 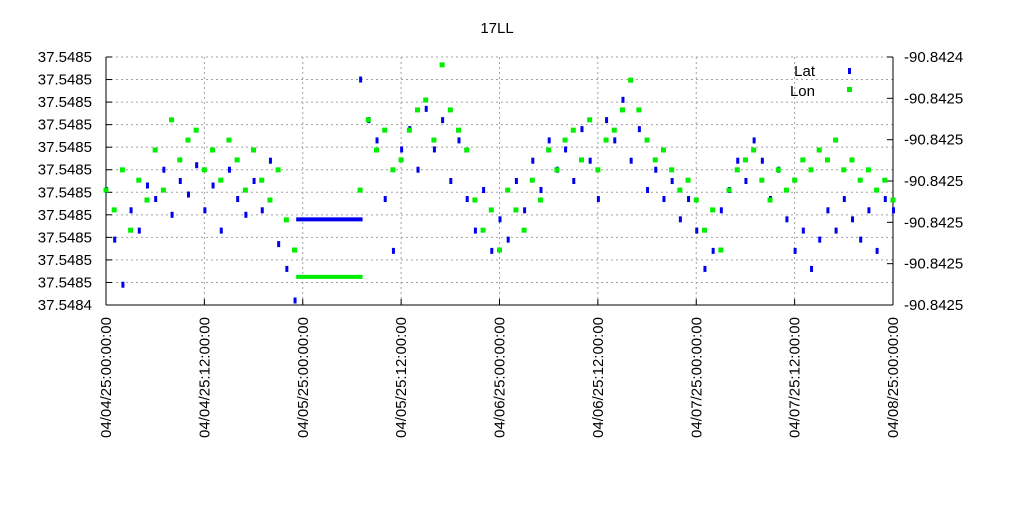 I want to click on x-tick-label: 04/06/25:00:00:00, so click(x=500, y=377).